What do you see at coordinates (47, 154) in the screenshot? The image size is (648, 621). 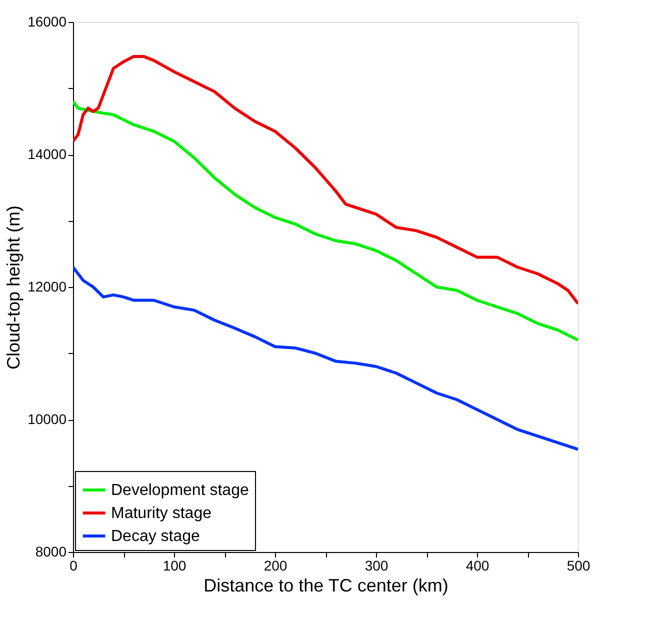 I see `y-tick-label: 14000` at bounding box center [47, 154].